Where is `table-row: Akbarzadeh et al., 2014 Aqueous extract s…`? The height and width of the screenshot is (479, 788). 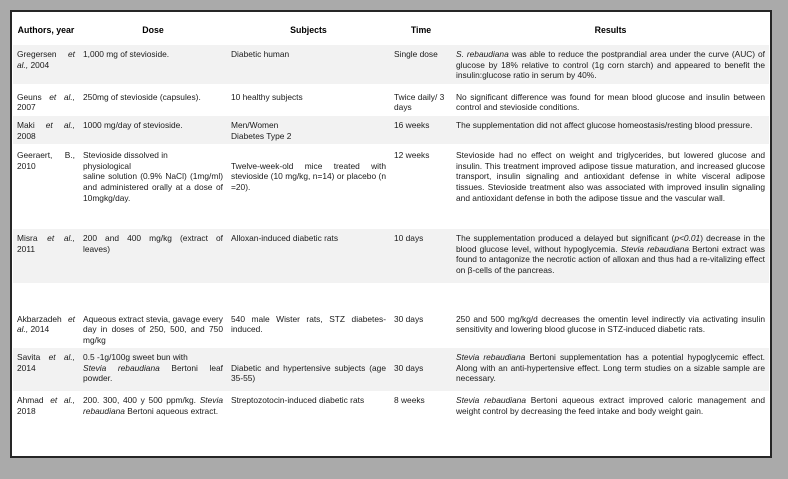 table-row: Akbarzadeh et al., 2014 Aqueous extract s… is located at coordinates (391, 329).